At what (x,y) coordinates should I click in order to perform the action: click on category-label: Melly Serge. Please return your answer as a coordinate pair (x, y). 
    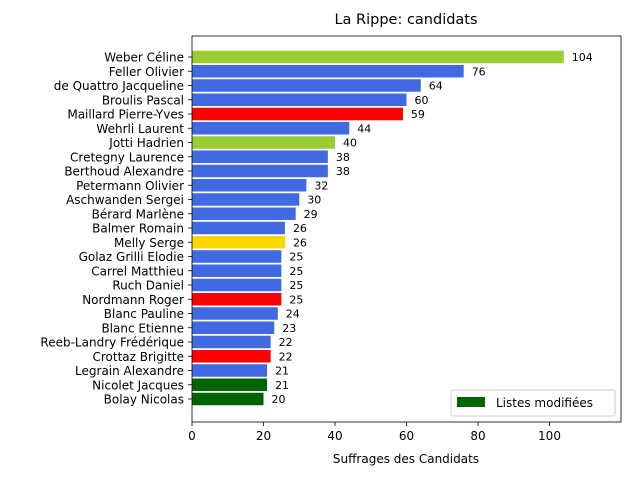
    Looking at the image, I should click on (149, 243).